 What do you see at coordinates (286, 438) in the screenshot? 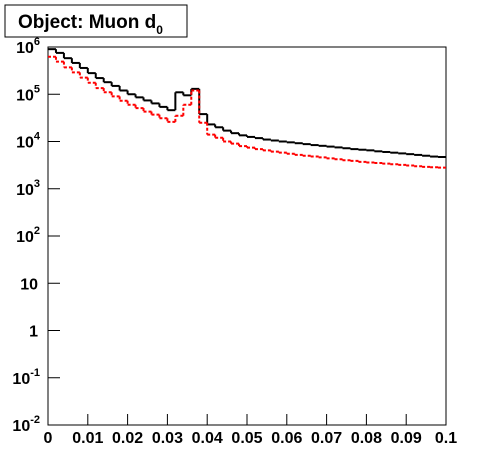
I see `x-tick-label: 0.06` at bounding box center [286, 438].